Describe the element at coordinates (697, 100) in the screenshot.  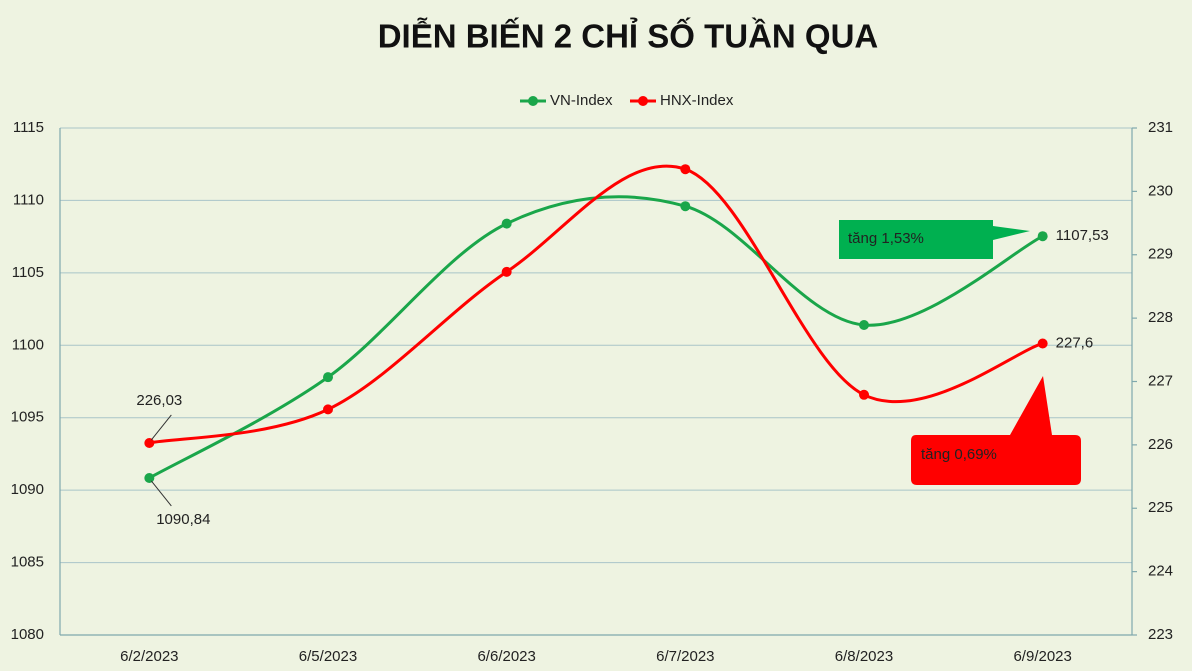
I see `legend-label: HNX-Index` at that location.